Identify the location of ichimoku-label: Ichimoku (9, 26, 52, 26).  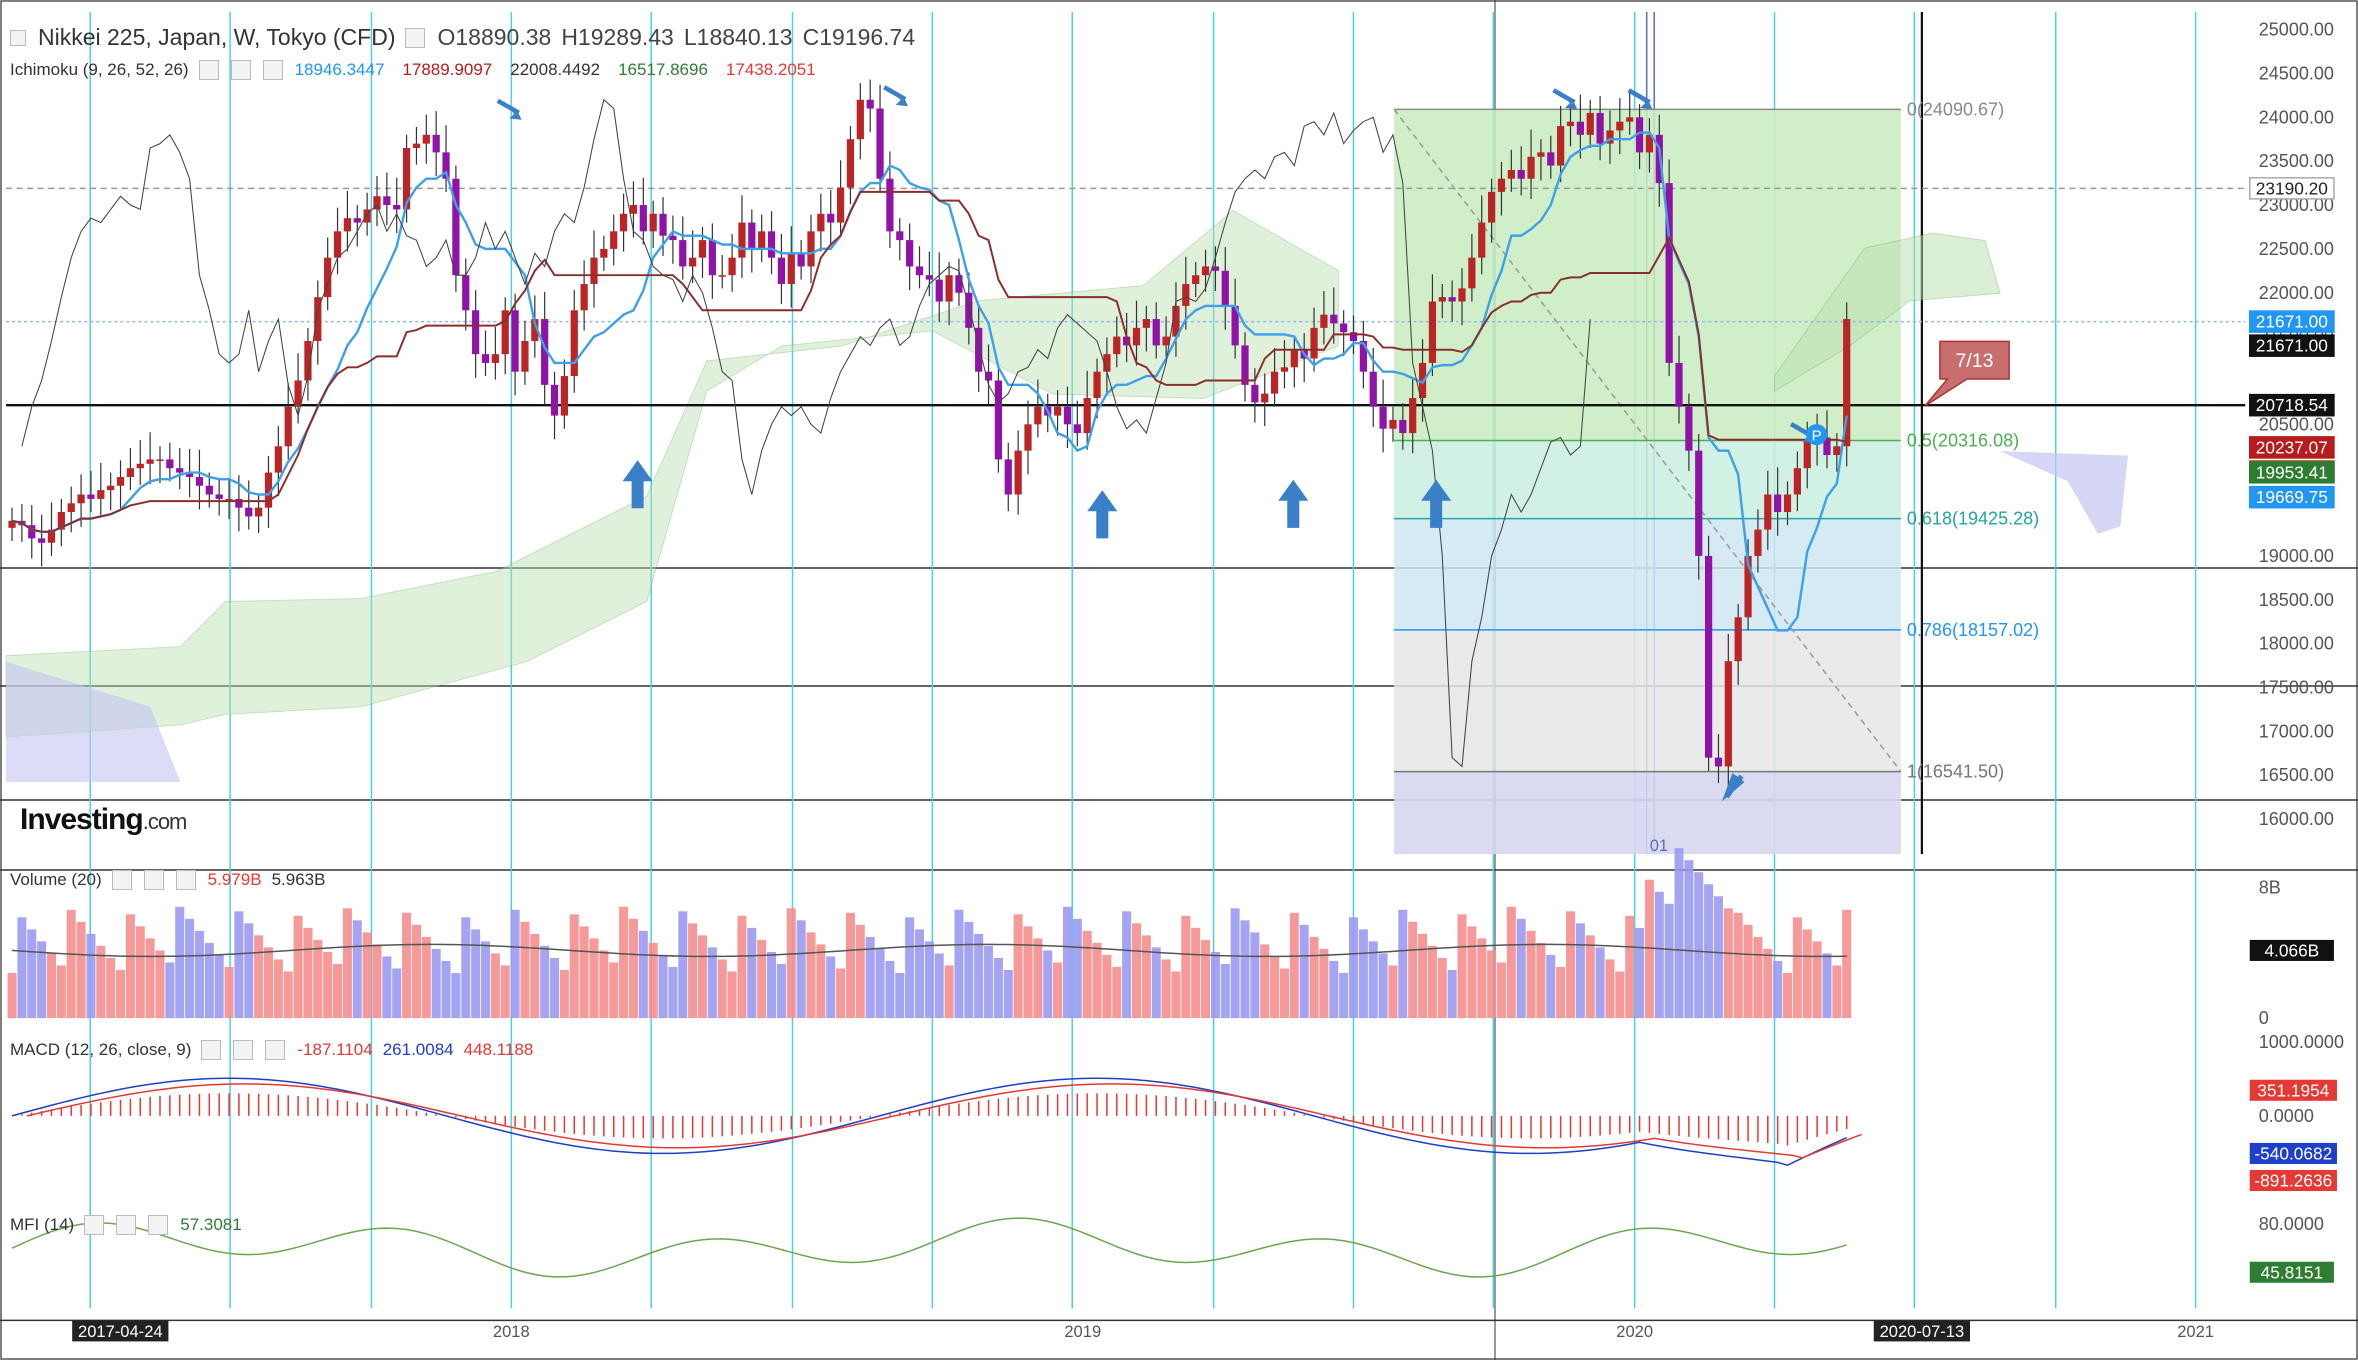
(99, 69).